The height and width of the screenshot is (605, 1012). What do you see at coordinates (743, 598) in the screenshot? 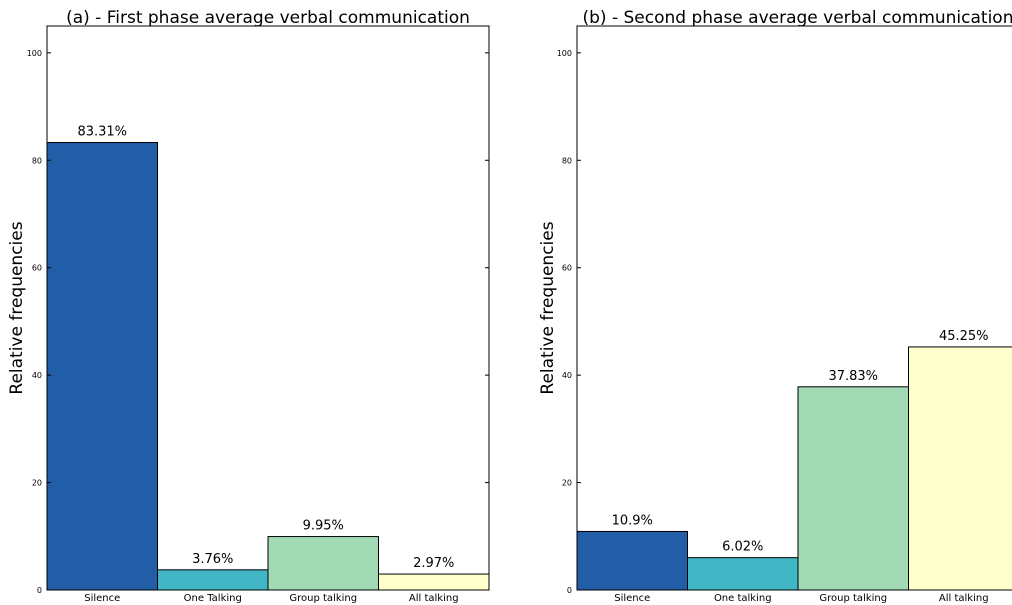
I see `x-tick-label: One talking` at bounding box center [743, 598].